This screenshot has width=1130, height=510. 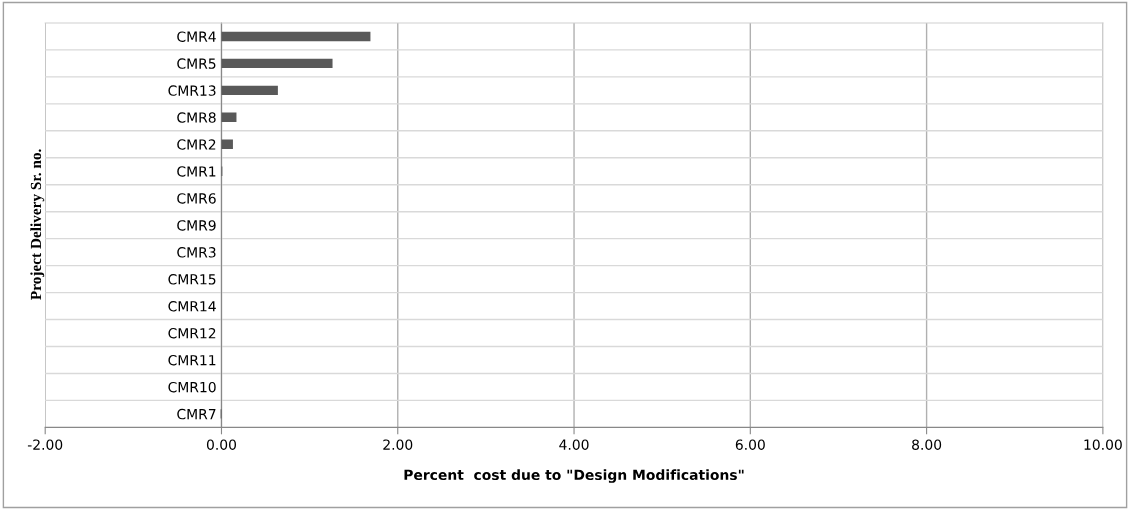 What do you see at coordinates (574, 444) in the screenshot?
I see `x-tick-label: 4.00` at bounding box center [574, 444].